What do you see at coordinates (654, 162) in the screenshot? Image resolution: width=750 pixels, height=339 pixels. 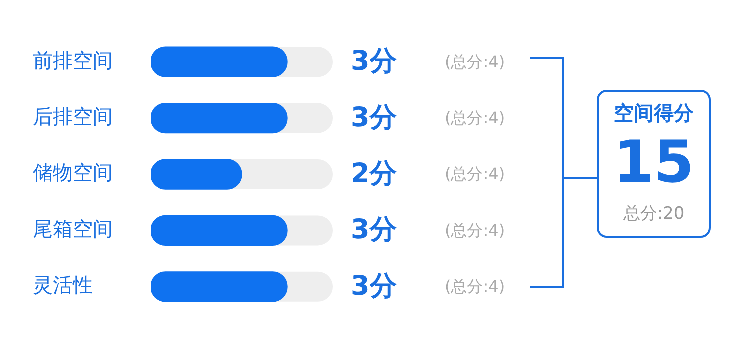 I see `text: 15` at bounding box center [654, 162].